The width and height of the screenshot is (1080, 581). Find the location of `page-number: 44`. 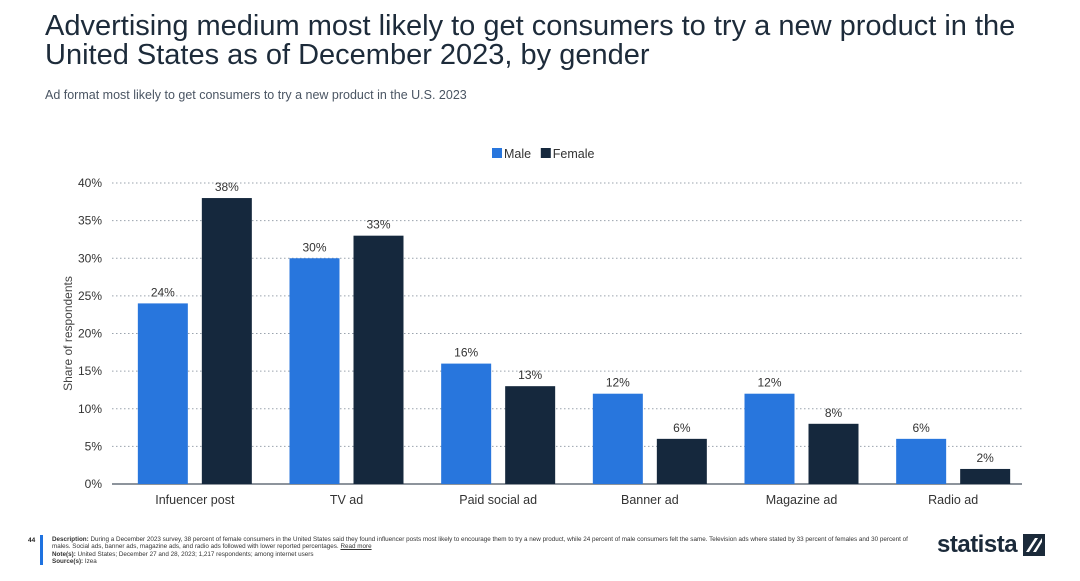

page-number: 44 is located at coordinates (32, 540).